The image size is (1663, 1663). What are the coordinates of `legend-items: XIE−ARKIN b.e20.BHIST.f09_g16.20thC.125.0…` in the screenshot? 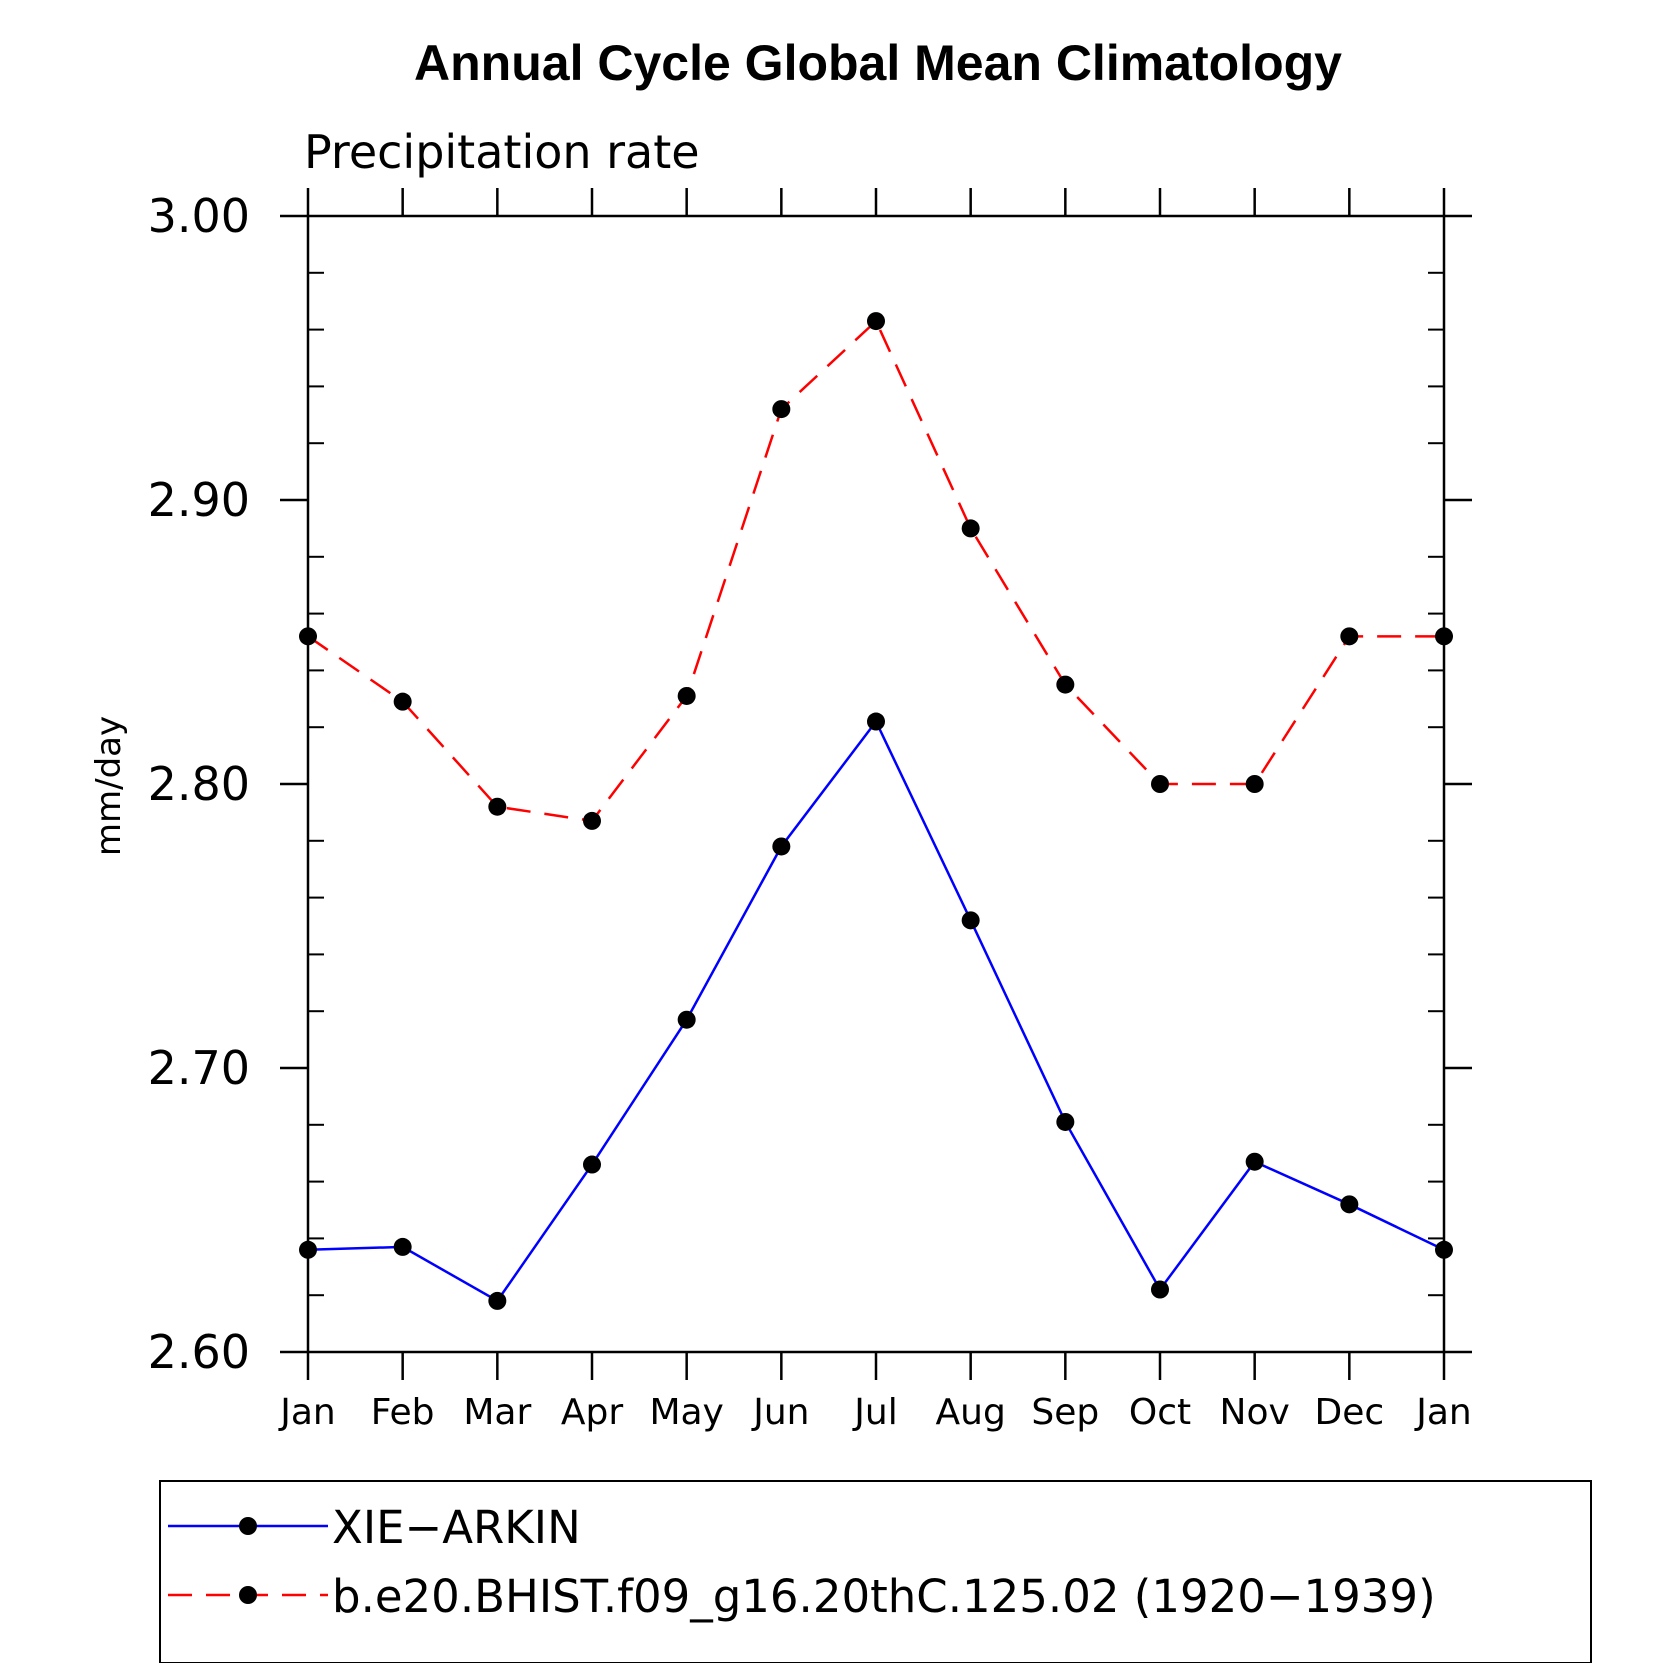 It's located at (802, 1562).